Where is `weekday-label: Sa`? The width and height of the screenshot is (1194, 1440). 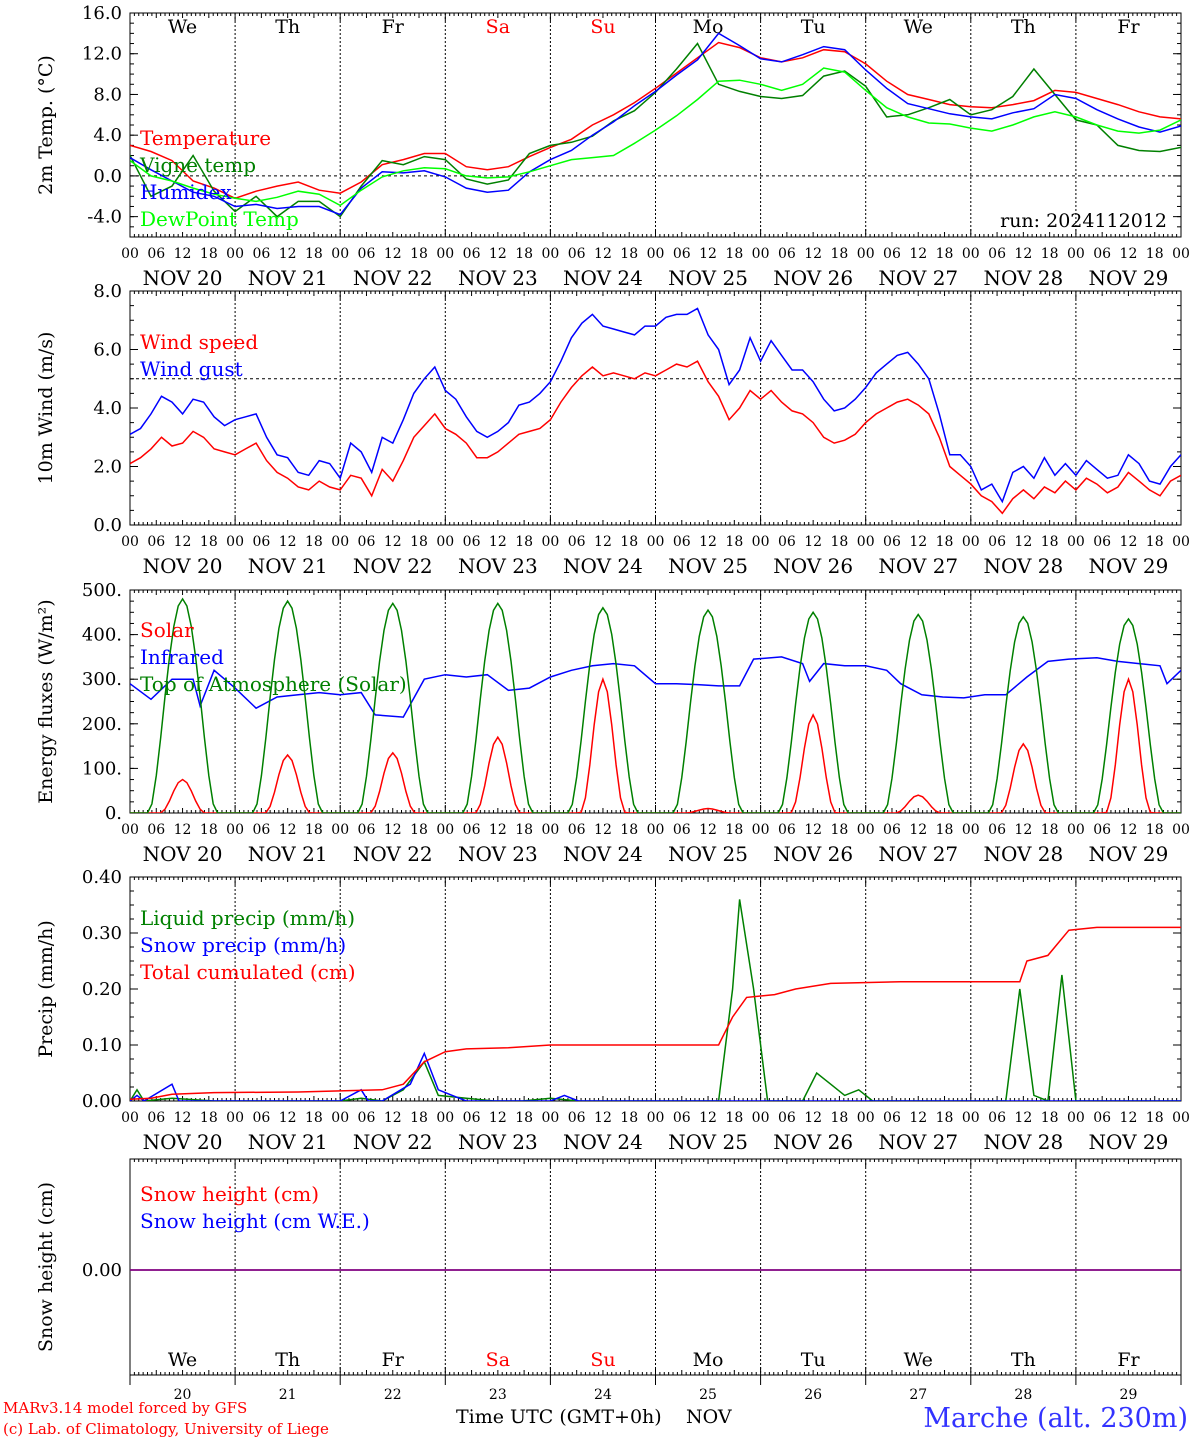 weekday-label: Sa is located at coordinates (498, 27).